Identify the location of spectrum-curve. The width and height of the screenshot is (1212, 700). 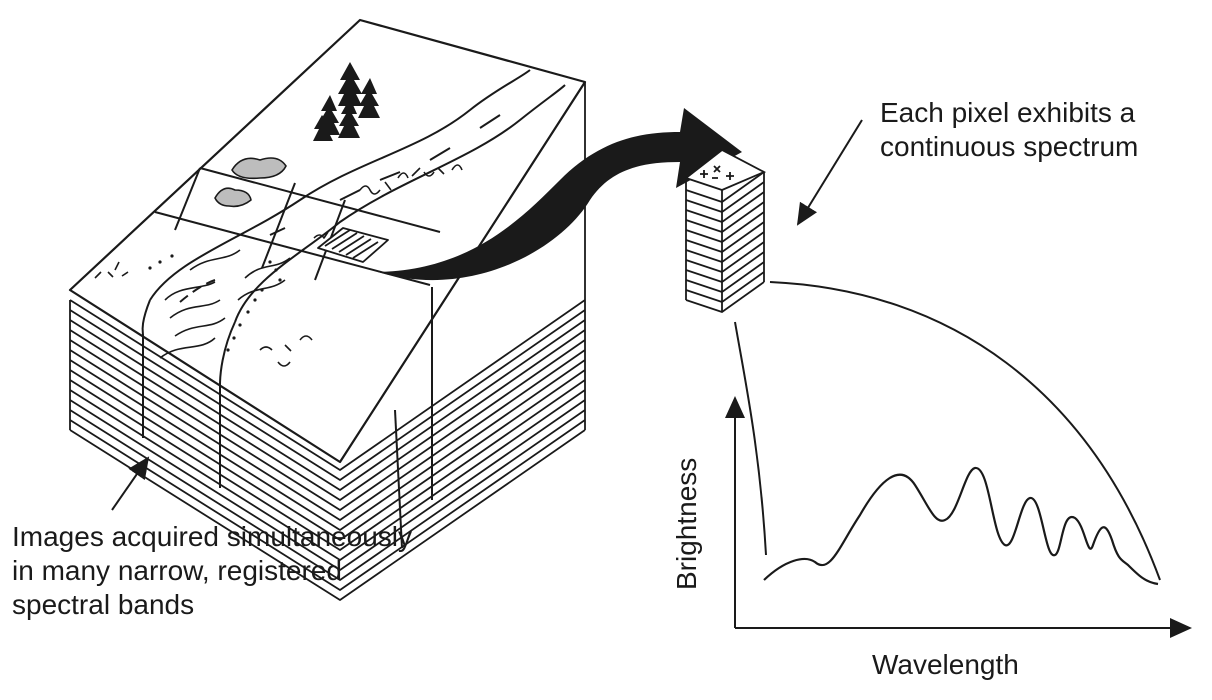
(961, 526).